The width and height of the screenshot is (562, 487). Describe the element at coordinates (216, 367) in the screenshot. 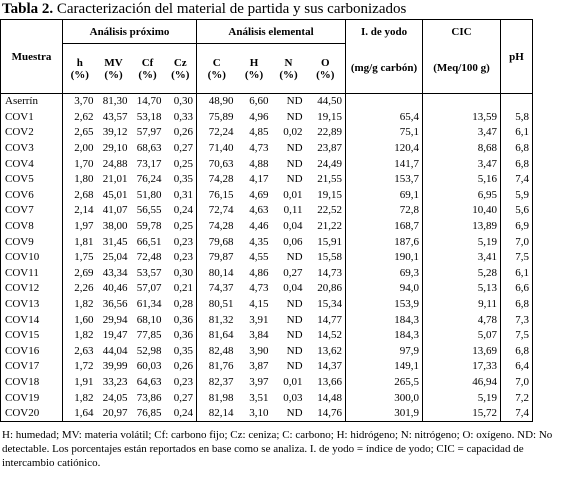

I see `value-cell: 81,76` at that location.